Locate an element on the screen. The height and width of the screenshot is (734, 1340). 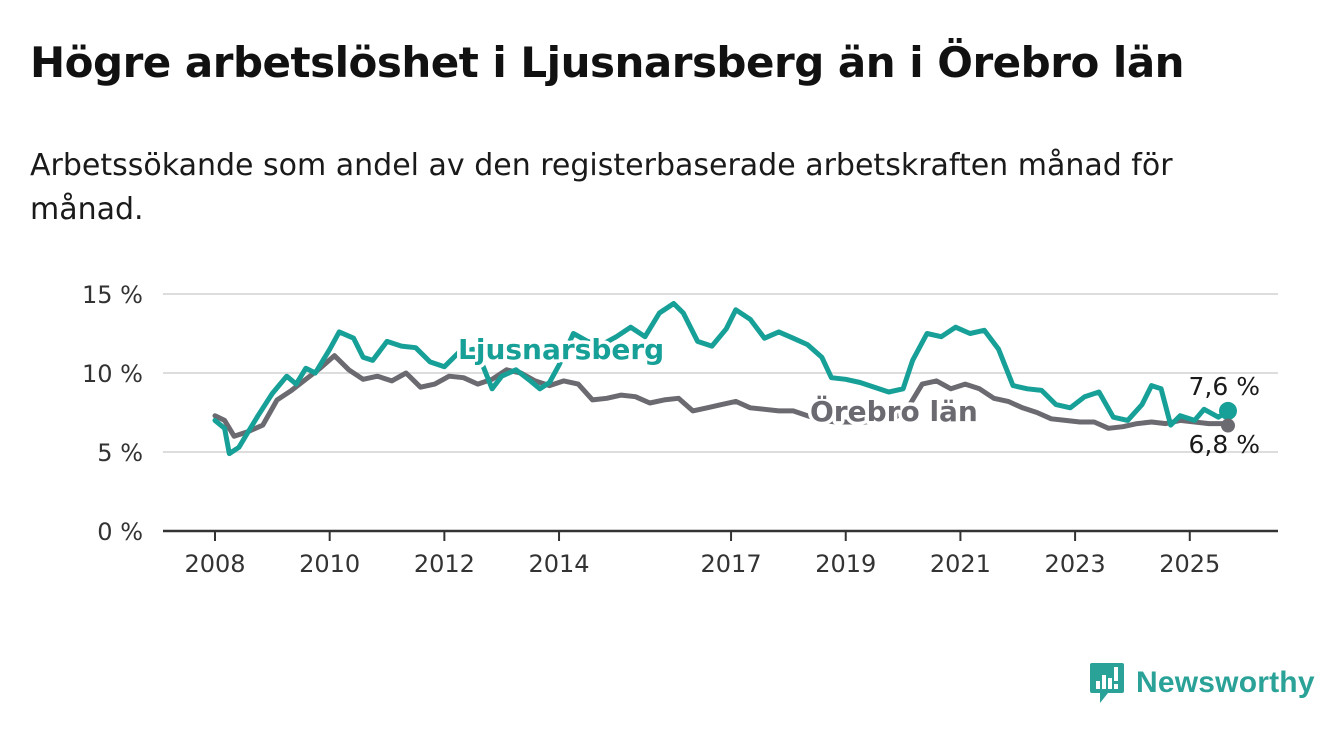
x-tick-label: 2025 is located at coordinates (1189, 564).